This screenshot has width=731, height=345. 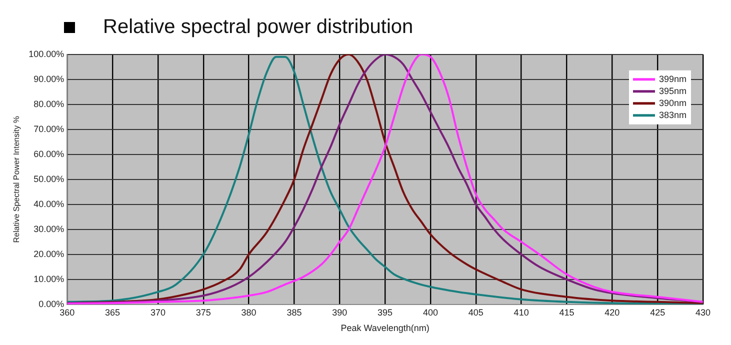 I want to click on y-tick-label: 0.00%, so click(x=51, y=303).